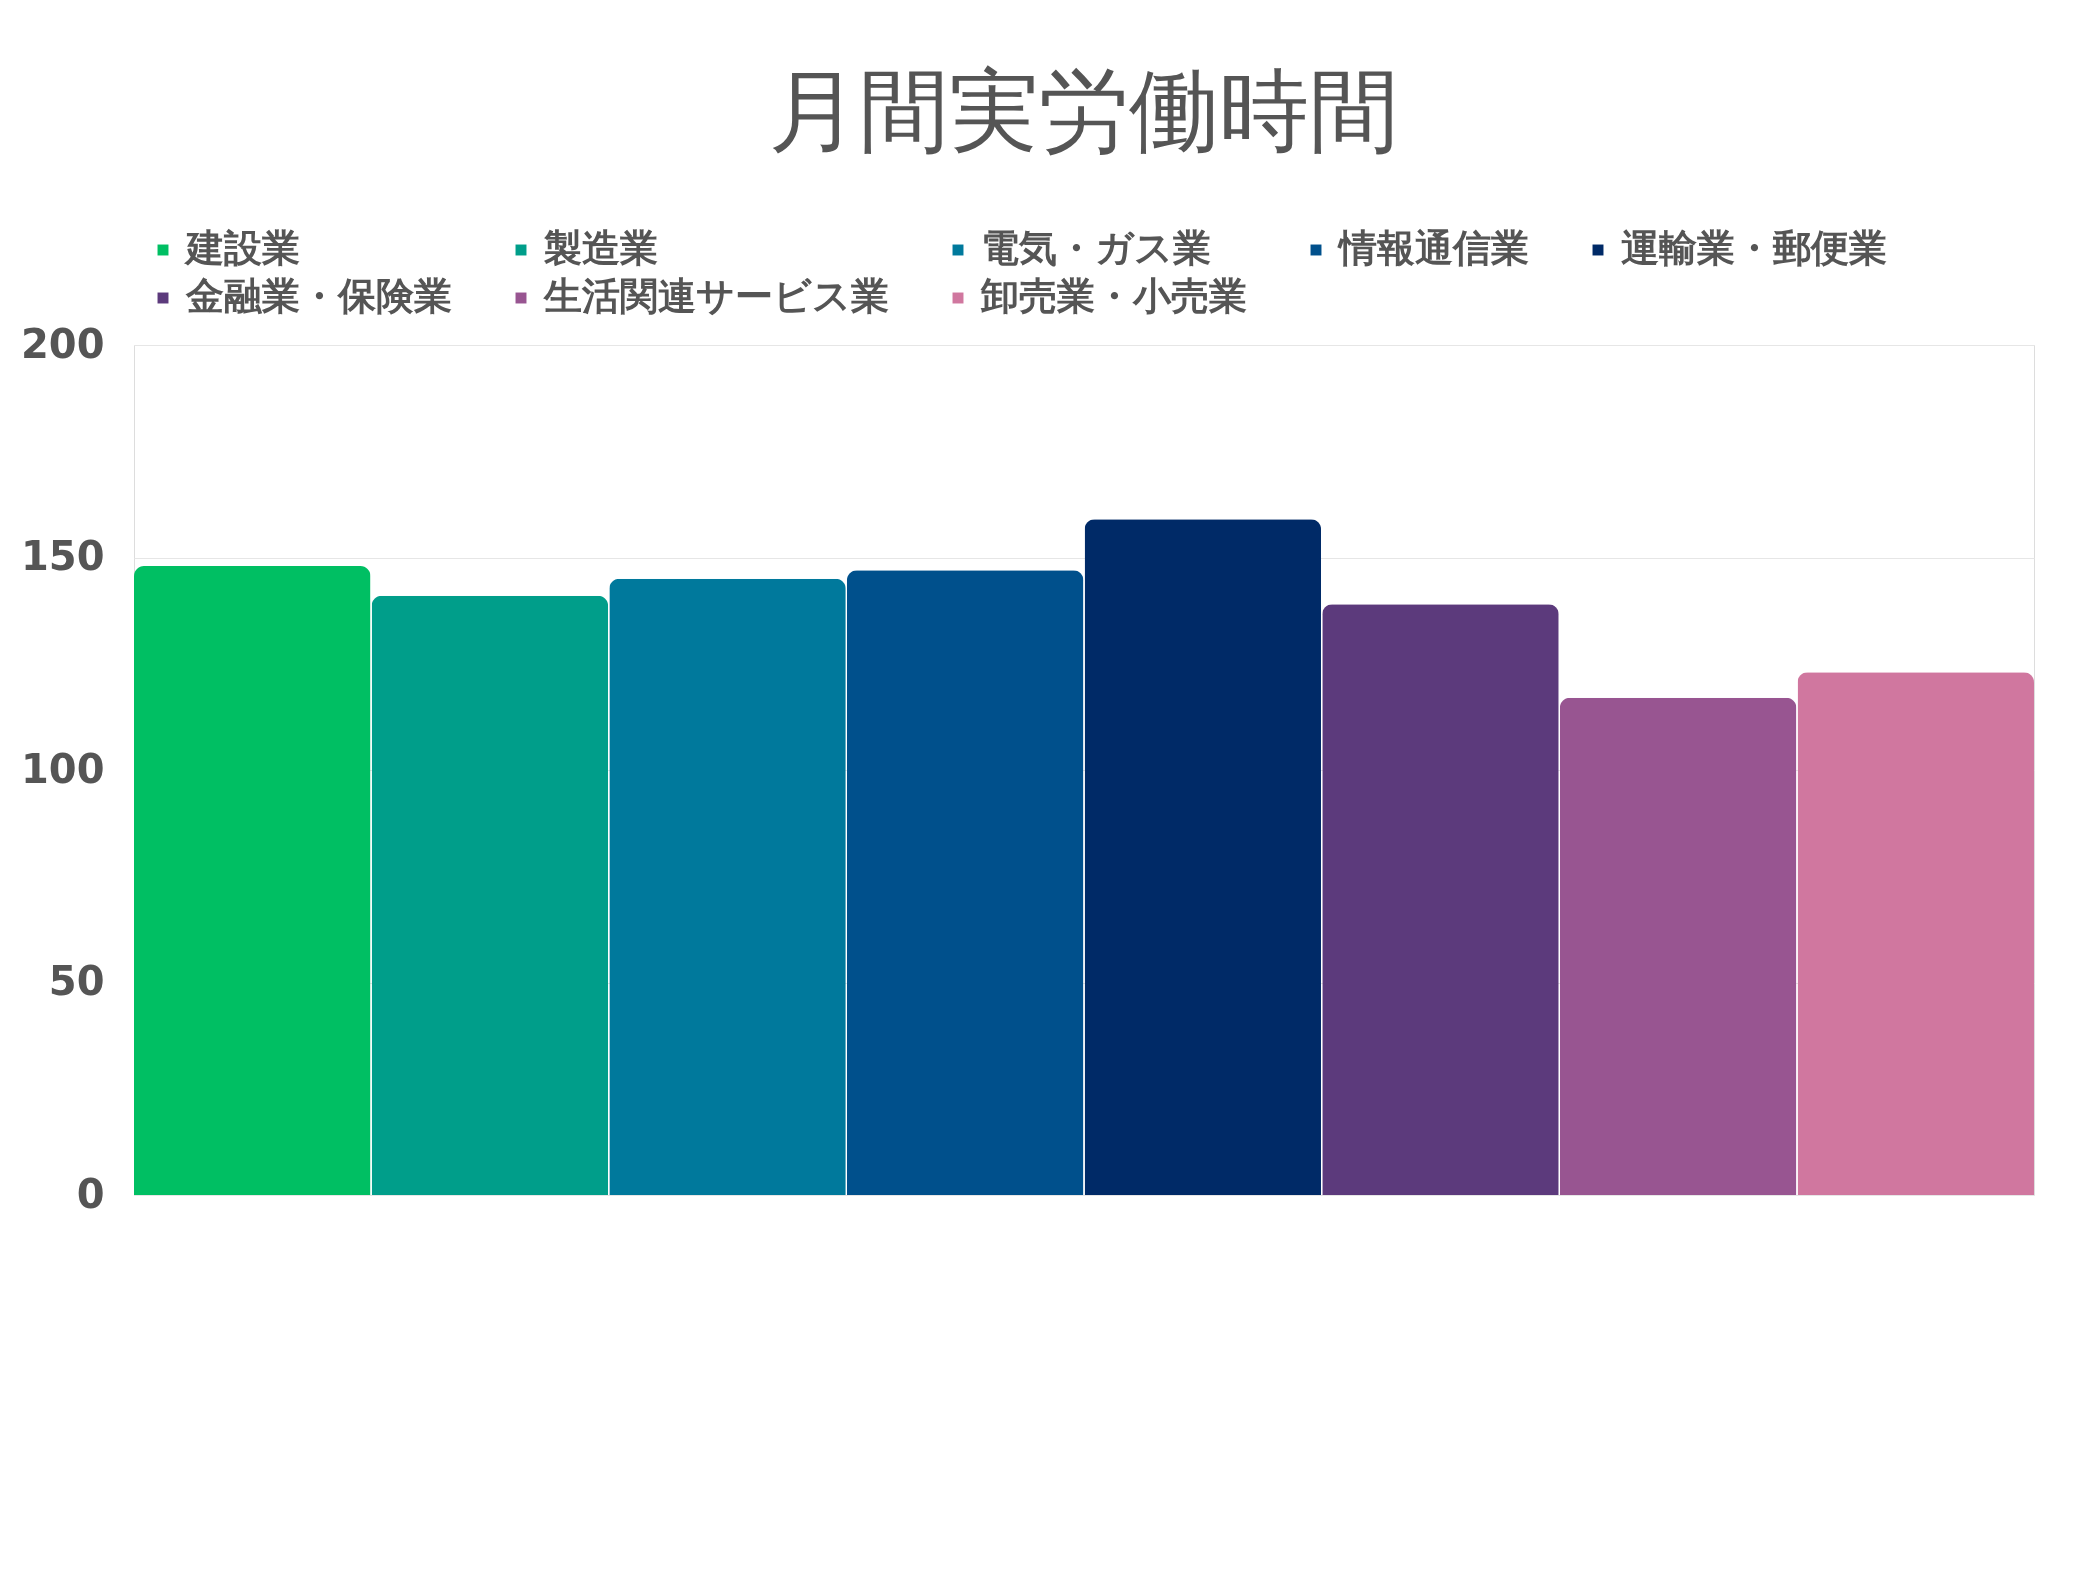  I want to click on legend-label: 卸売業・小売業, so click(1113, 296).